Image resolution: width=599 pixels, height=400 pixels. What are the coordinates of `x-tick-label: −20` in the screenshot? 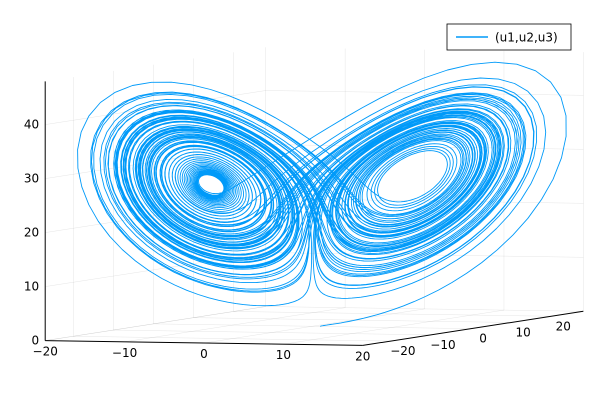 It's located at (45, 352).